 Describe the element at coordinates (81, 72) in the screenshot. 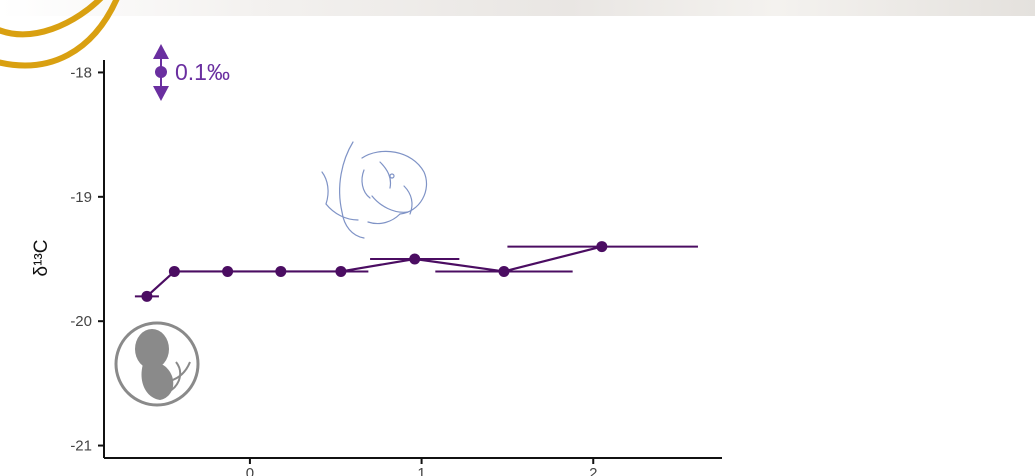

I see `y-tick-label: -18` at that location.